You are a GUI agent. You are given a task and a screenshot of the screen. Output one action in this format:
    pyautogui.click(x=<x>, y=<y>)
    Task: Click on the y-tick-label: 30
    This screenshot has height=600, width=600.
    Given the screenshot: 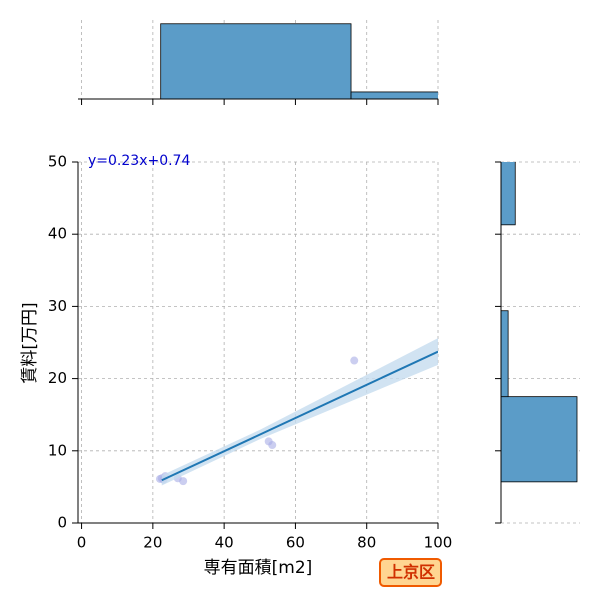 What is the action you would take?
    pyautogui.click(x=57, y=306)
    